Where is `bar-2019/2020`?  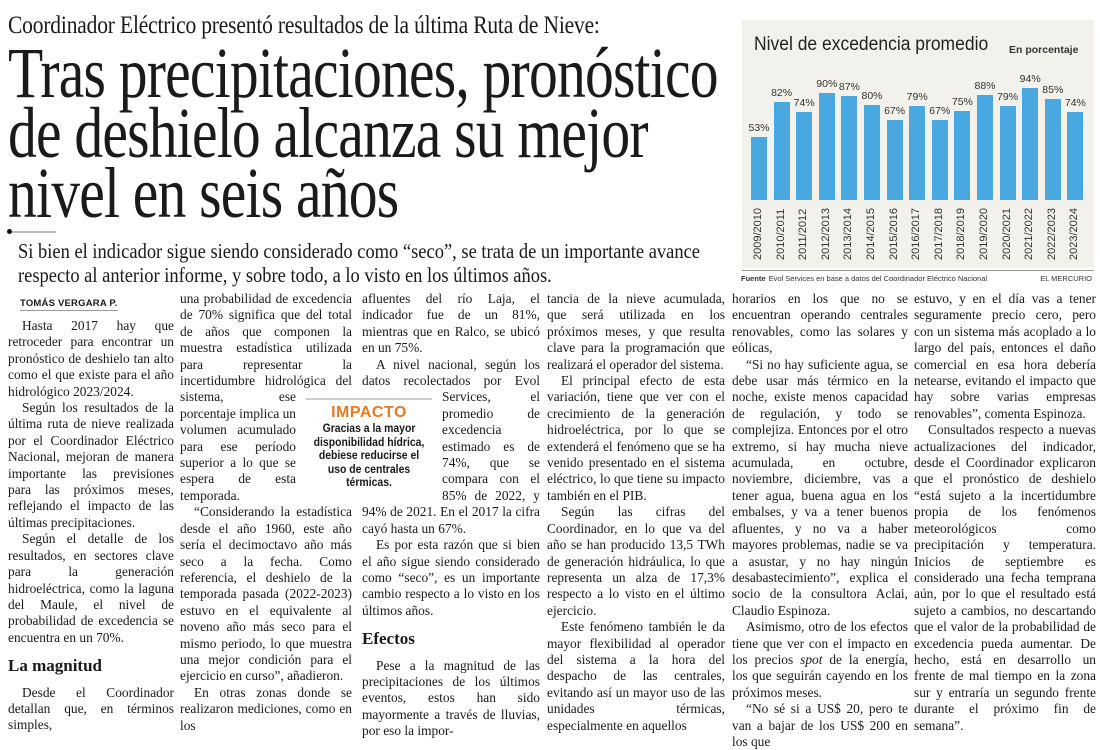
bar-2019/2020 is located at coordinates (985, 147).